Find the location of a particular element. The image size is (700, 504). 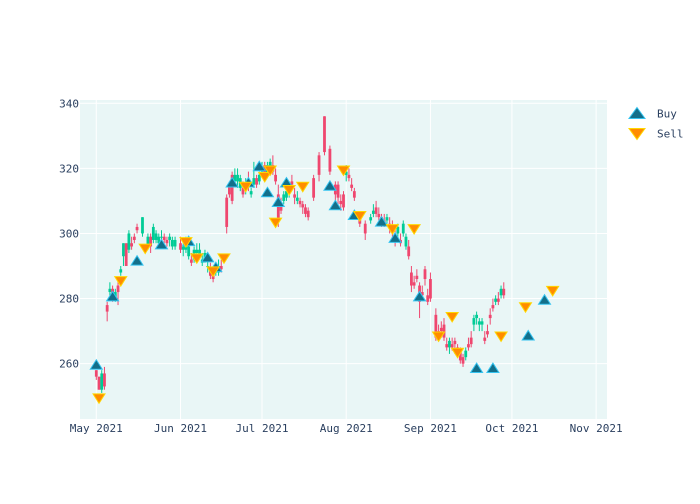

x-tick-label: Aug 2021 is located at coordinates (346, 428).